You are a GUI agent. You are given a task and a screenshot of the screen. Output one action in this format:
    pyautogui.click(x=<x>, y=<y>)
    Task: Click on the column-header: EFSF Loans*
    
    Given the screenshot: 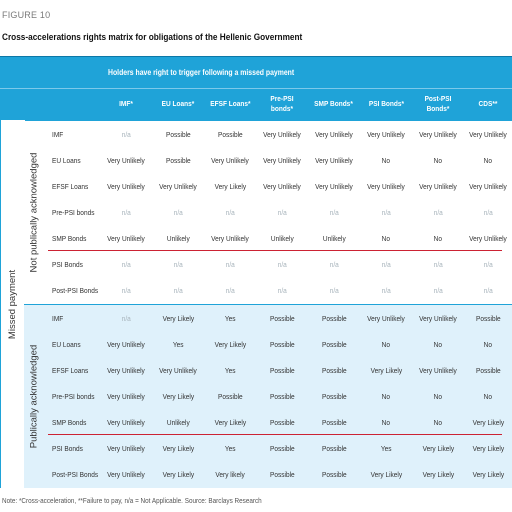 What is the action you would take?
    pyautogui.click(x=230, y=104)
    